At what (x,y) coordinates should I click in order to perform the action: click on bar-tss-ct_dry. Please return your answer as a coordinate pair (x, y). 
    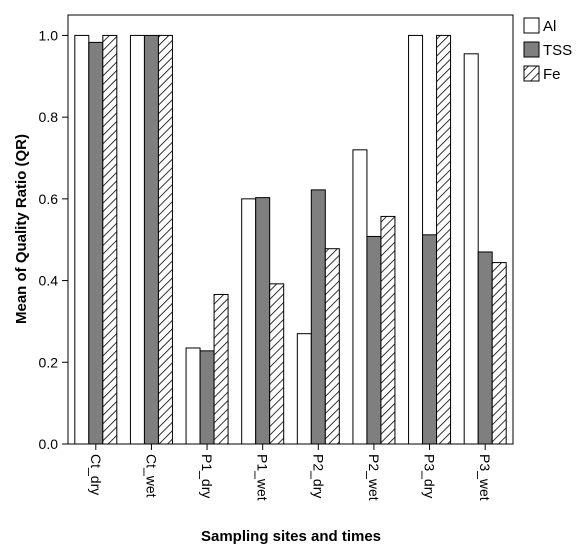
    Looking at the image, I should click on (96, 243).